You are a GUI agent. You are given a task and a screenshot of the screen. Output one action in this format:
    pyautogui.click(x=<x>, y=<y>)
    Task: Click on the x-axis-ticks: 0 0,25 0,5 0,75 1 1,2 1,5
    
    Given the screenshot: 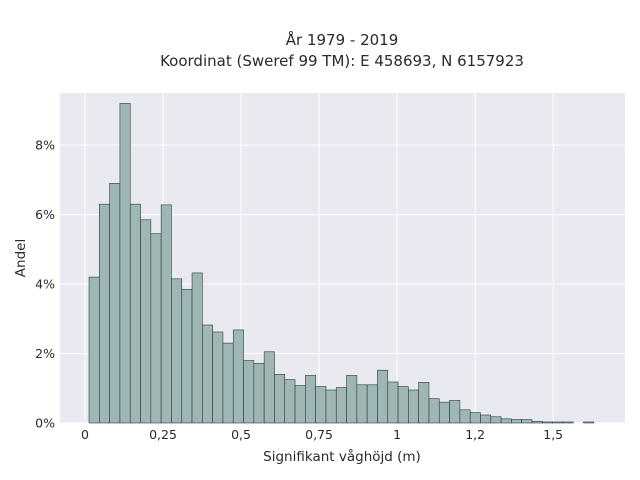 What is the action you would take?
    pyautogui.click(x=322, y=434)
    